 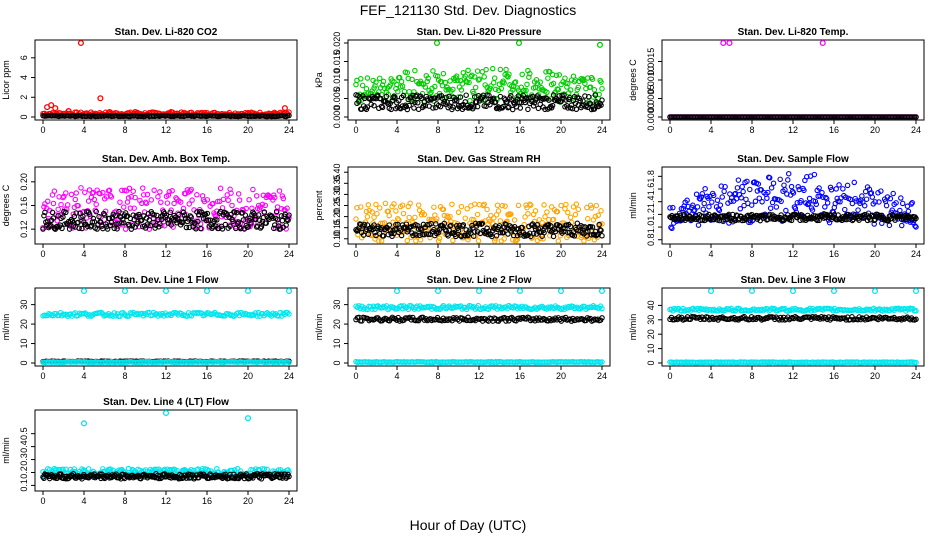 What do you see at coordinates (337, 80) in the screenshot?
I see `y-tick-label: 0.010` at bounding box center [337, 80].